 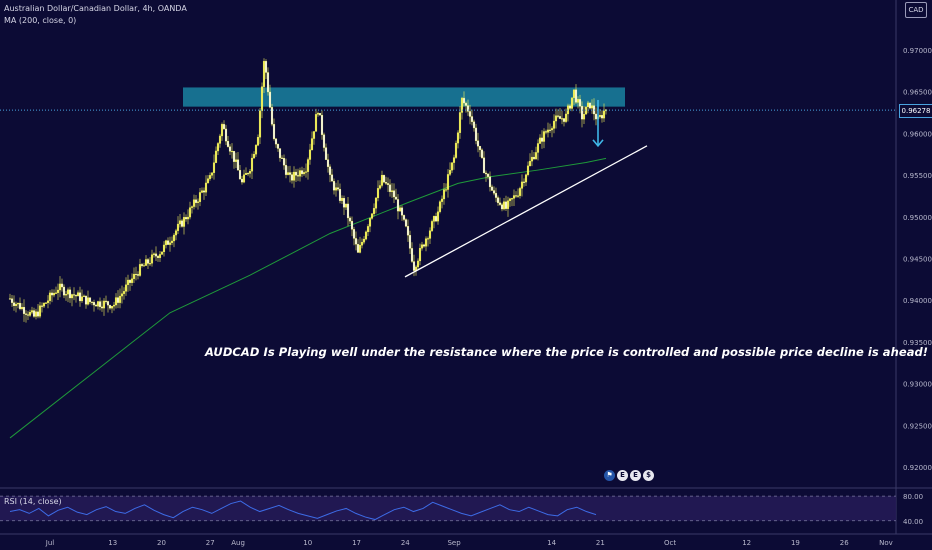 What do you see at coordinates (404, 97) in the screenshot?
I see `resistance-zone` at bounding box center [404, 97].